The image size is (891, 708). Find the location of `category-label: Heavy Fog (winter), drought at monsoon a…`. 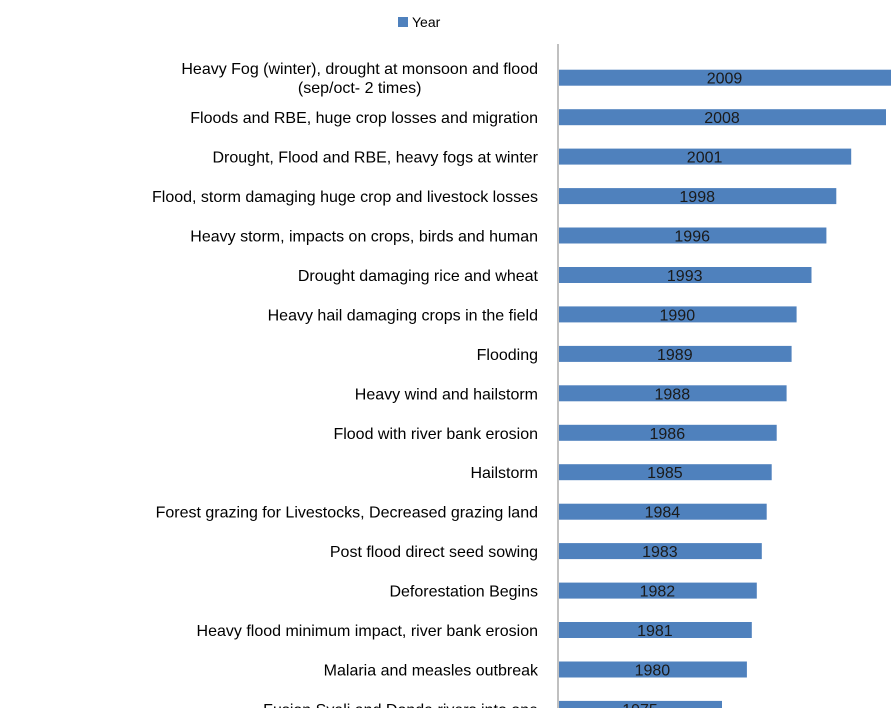

category-label: Heavy Fog (winter), drought at monsoon a… is located at coordinates (359, 69).